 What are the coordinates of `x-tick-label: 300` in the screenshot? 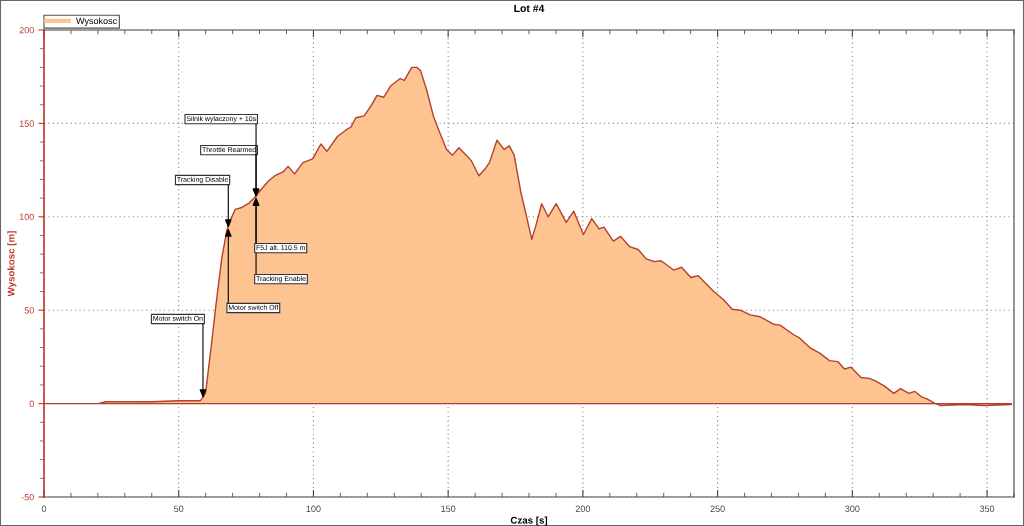 It's located at (852, 508).